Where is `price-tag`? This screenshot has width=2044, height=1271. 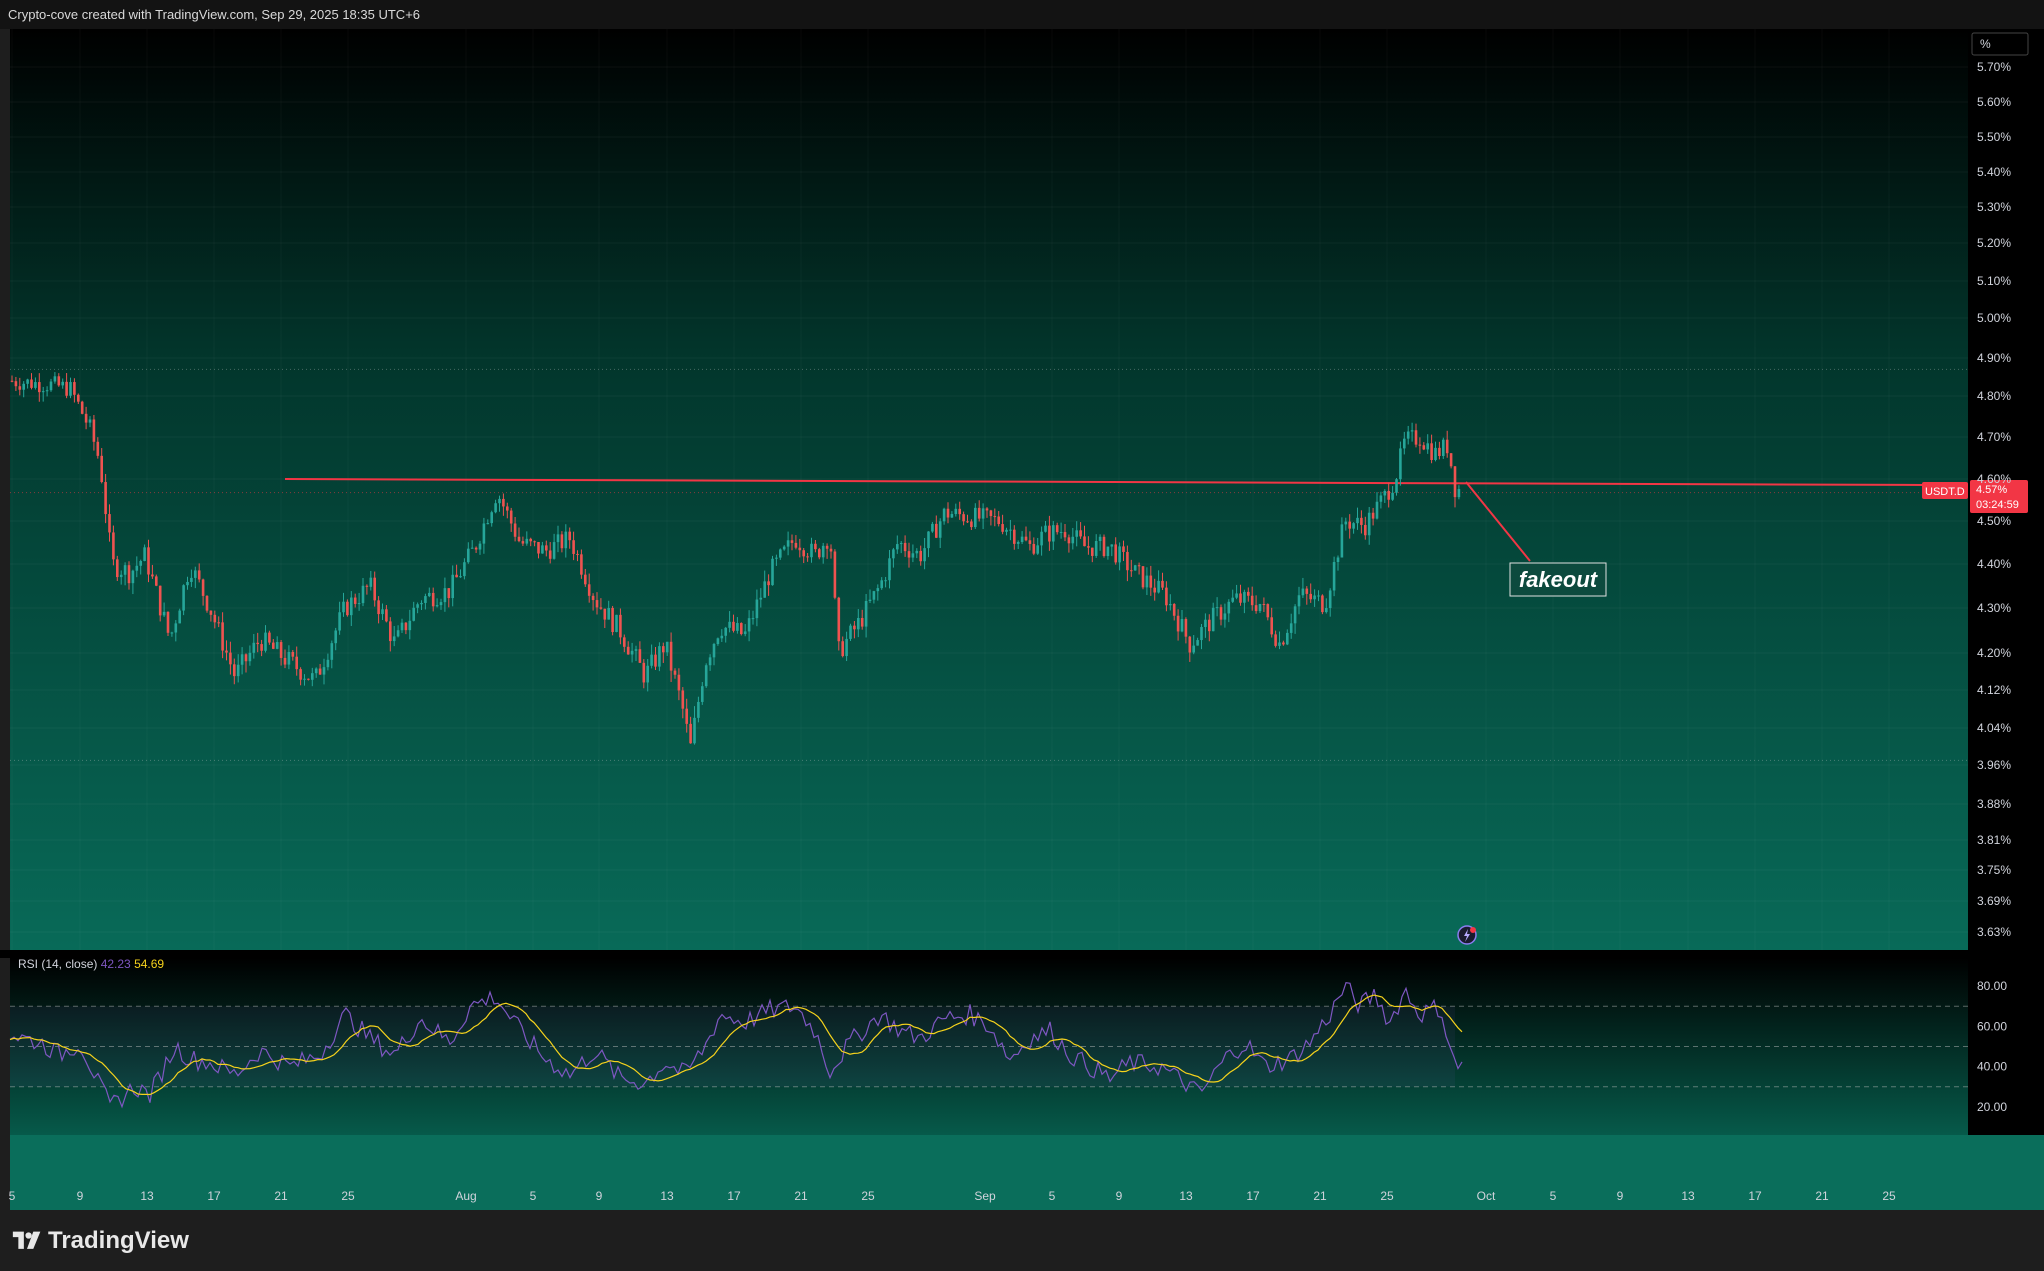
price-tag is located at coordinates (1999, 496).